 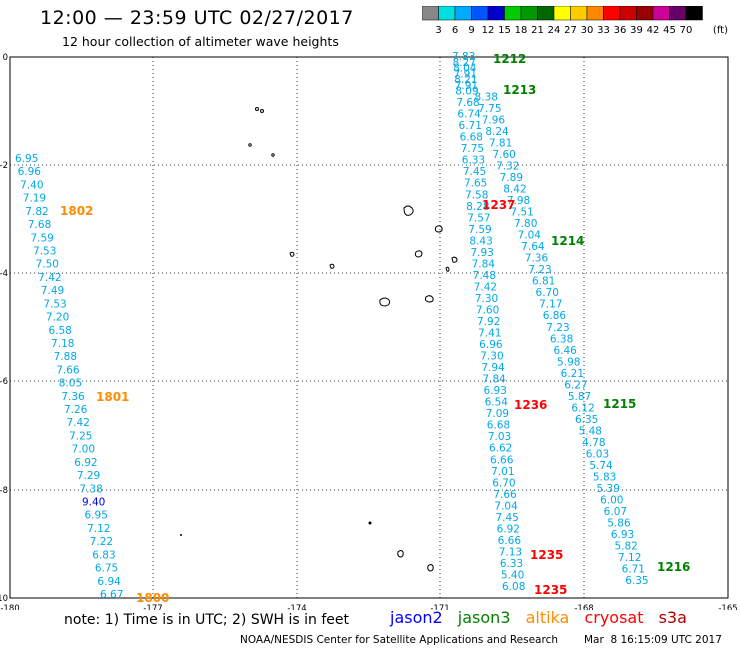 I want to click on swh-value: 7.38, so click(x=90, y=489).